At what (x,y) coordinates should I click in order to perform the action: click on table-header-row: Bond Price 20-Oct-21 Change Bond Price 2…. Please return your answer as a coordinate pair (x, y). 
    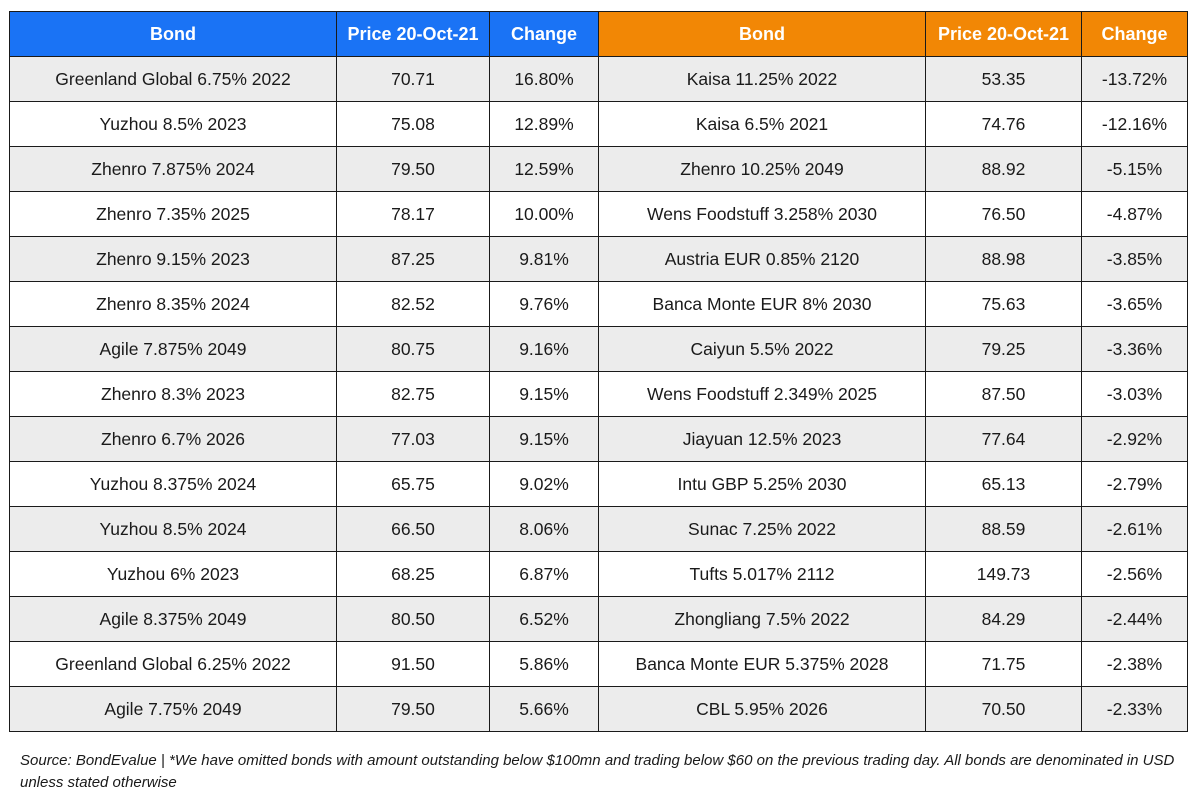
    Looking at the image, I should click on (598, 34).